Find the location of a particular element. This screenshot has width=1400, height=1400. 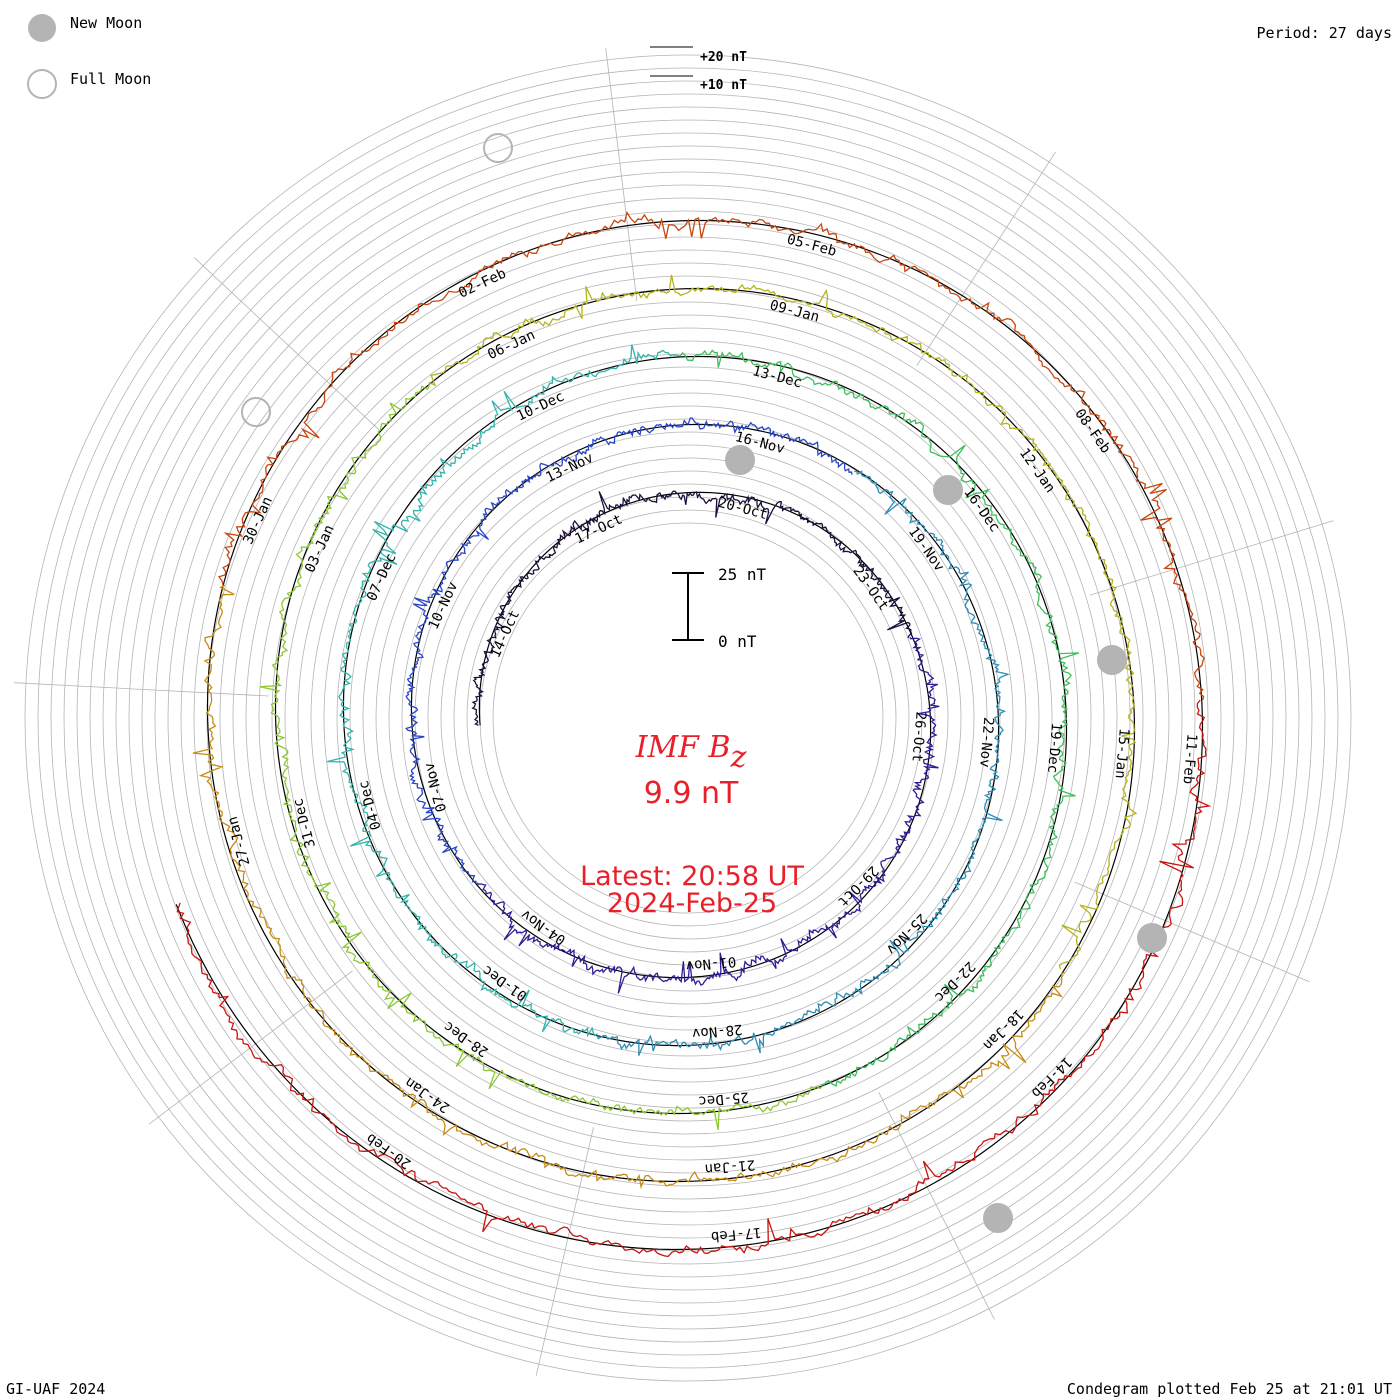

date-label: 15-Jan is located at coordinates (1122, 754).